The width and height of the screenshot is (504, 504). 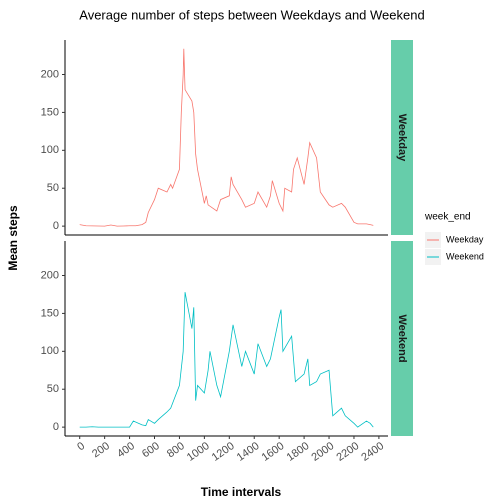 I want to click on legend-title: week_end, so click(x=447, y=217).